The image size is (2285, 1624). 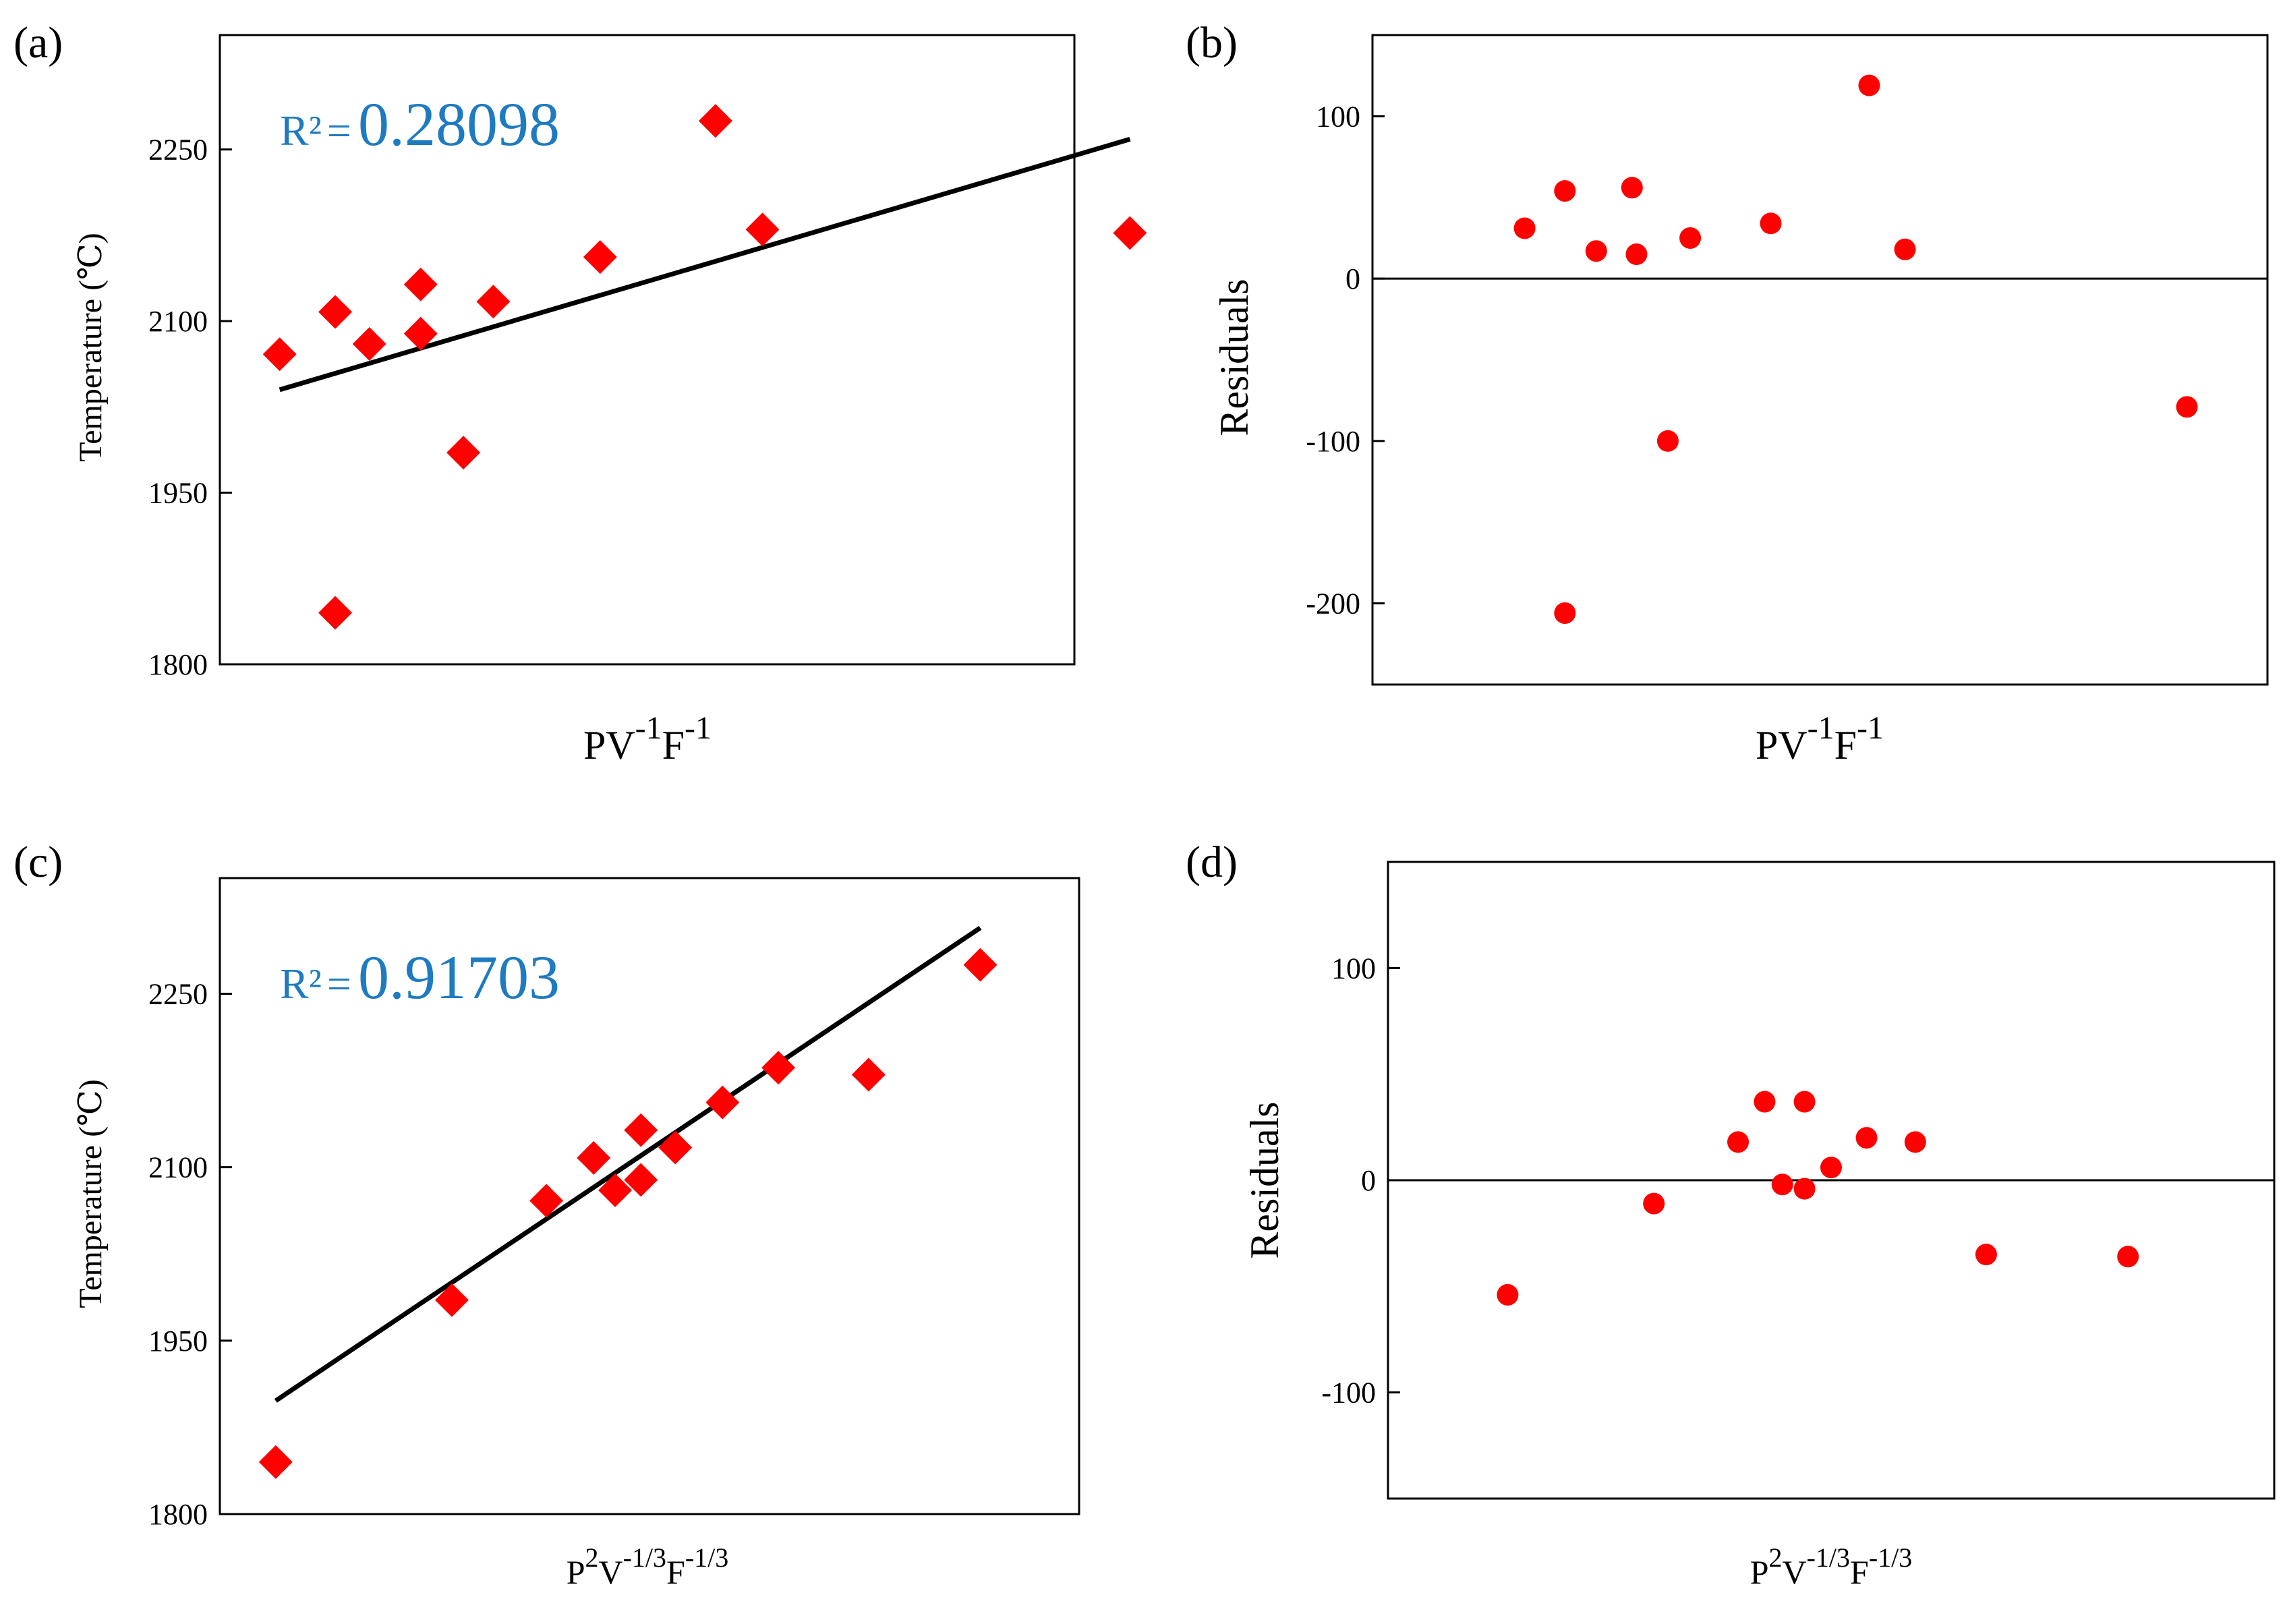 I want to click on y-tick-label: -200, so click(x=1333, y=603).